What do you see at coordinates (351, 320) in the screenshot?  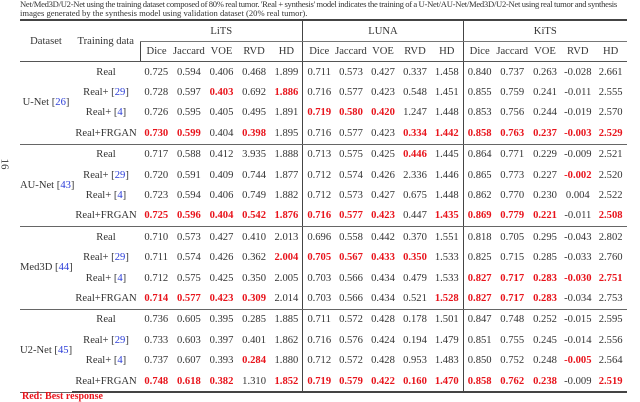 I see `value-cell: 0.572` at bounding box center [351, 320].